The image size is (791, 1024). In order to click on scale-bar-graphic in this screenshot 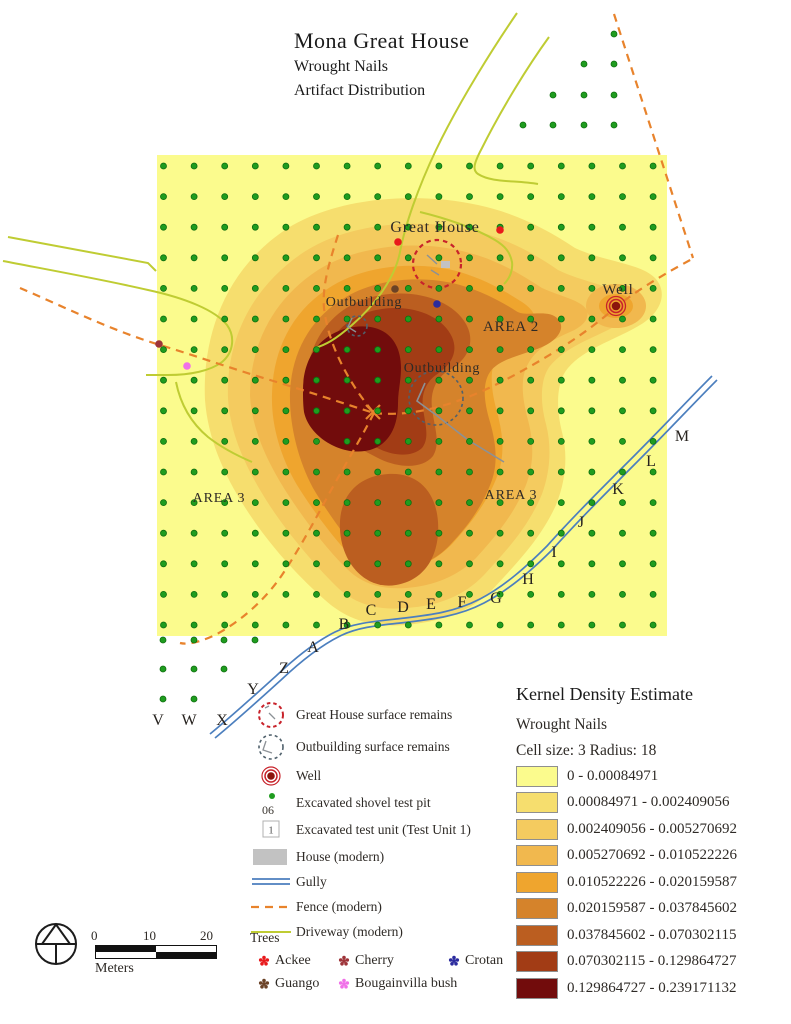, I will do `click(156, 952)`.